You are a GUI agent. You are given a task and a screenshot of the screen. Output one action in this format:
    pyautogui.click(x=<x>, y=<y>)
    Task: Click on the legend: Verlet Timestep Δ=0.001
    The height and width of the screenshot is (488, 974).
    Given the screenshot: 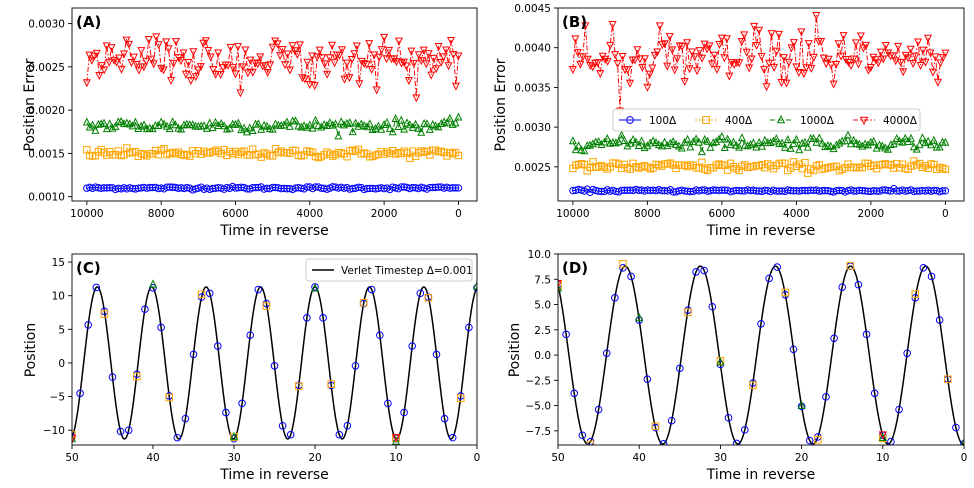 What is the action you would take?
    pyautogui.click(x=389, y=270)
    